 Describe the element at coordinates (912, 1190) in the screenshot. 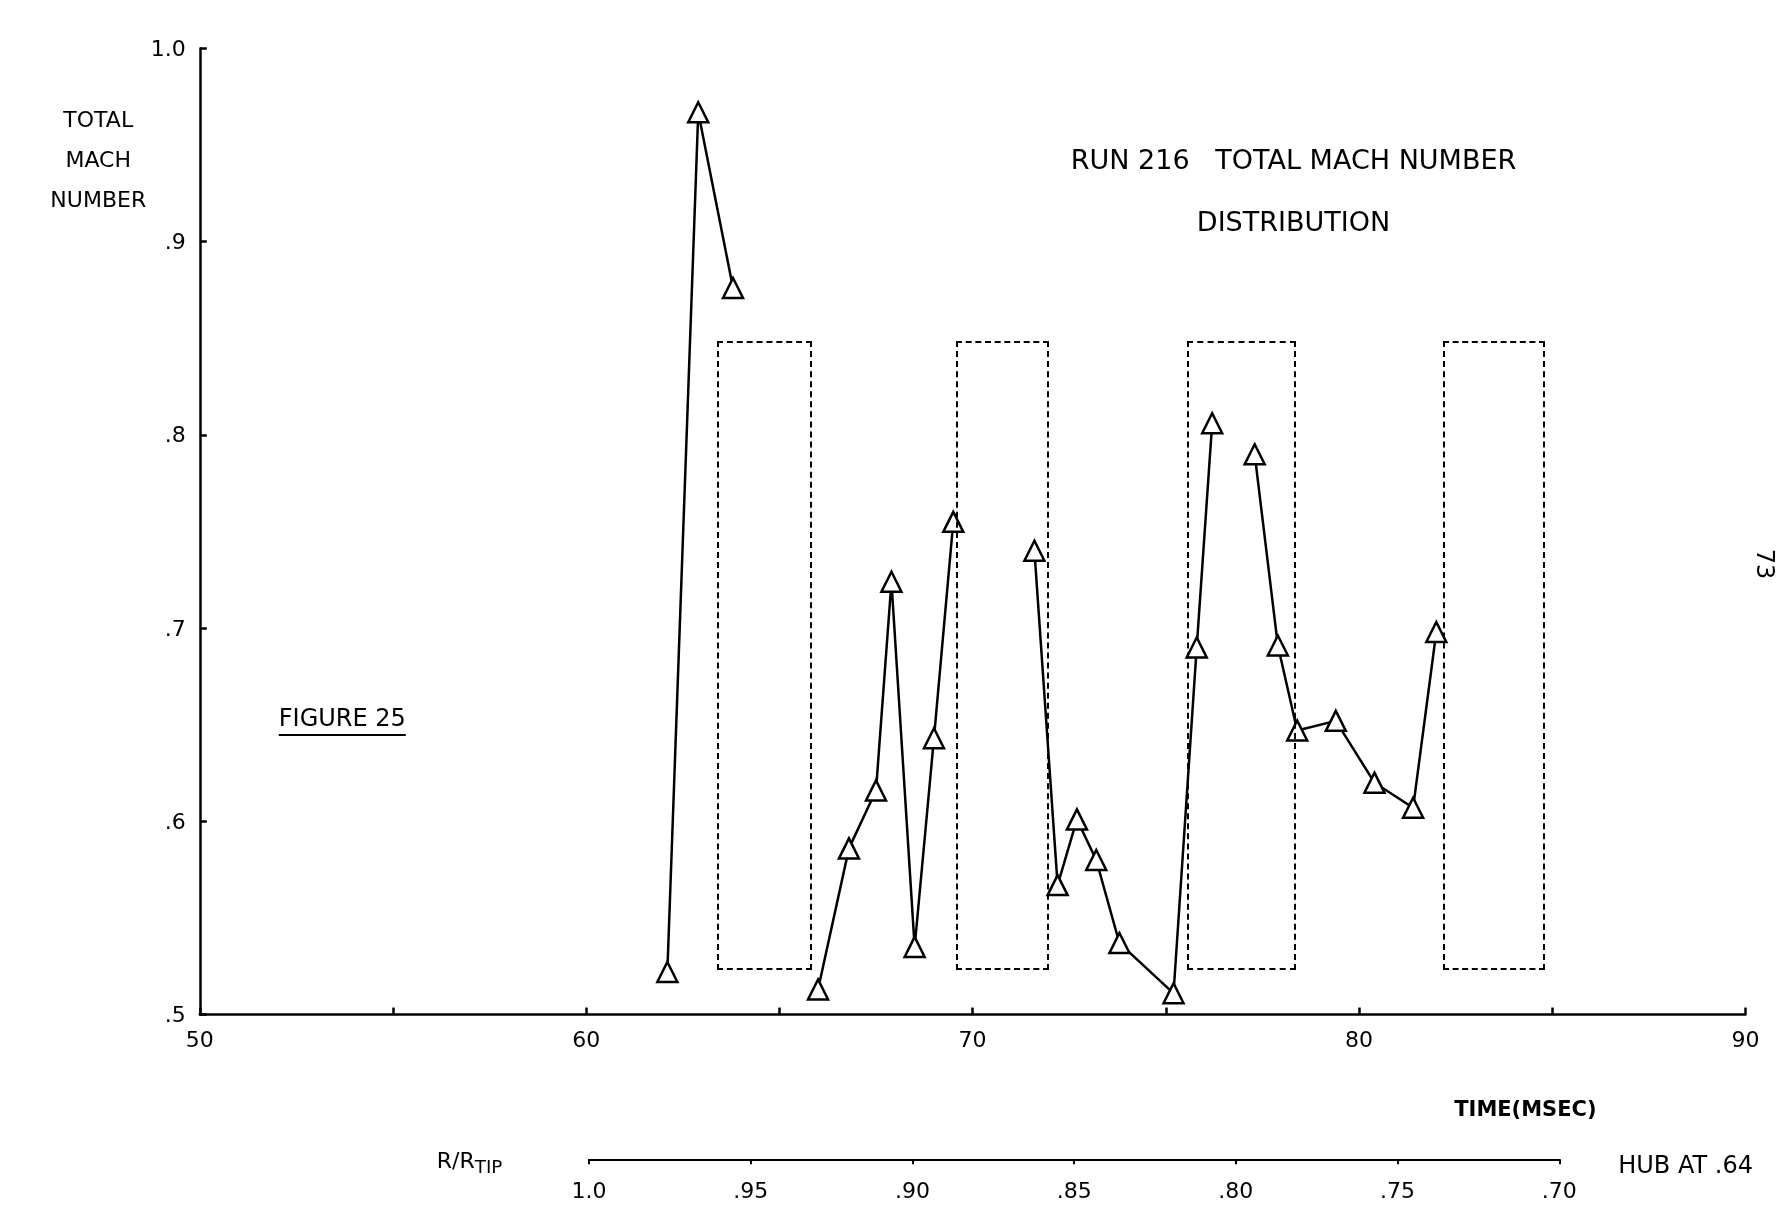

I see `x2-tick-label: .90` at that location.